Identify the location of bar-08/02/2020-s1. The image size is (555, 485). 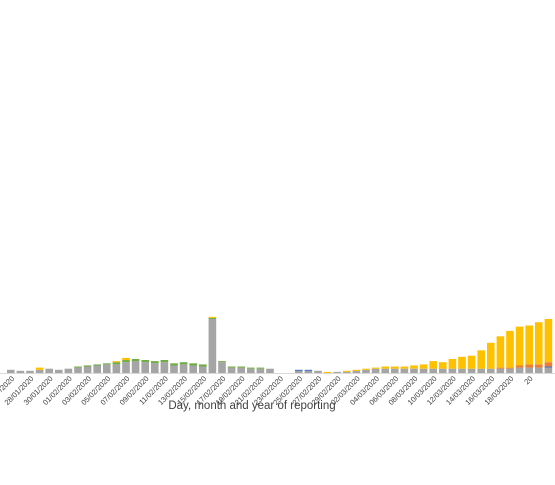
(155, 362).